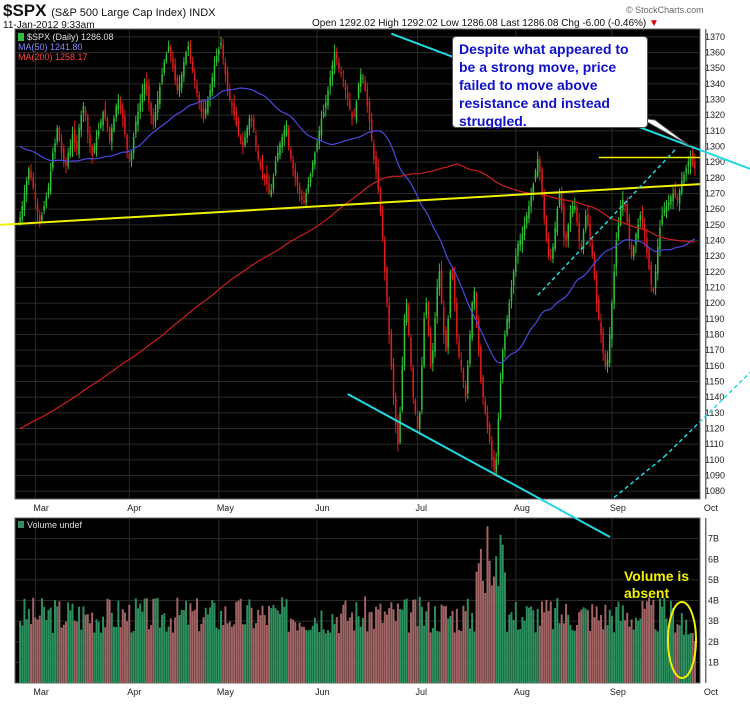 The image size is (750, 705). What do you see at coordinates (49, 25) in the screenshot?
I see `timestamp: 11-Jan-2012 9:33am` at bounding box center [49, 25].